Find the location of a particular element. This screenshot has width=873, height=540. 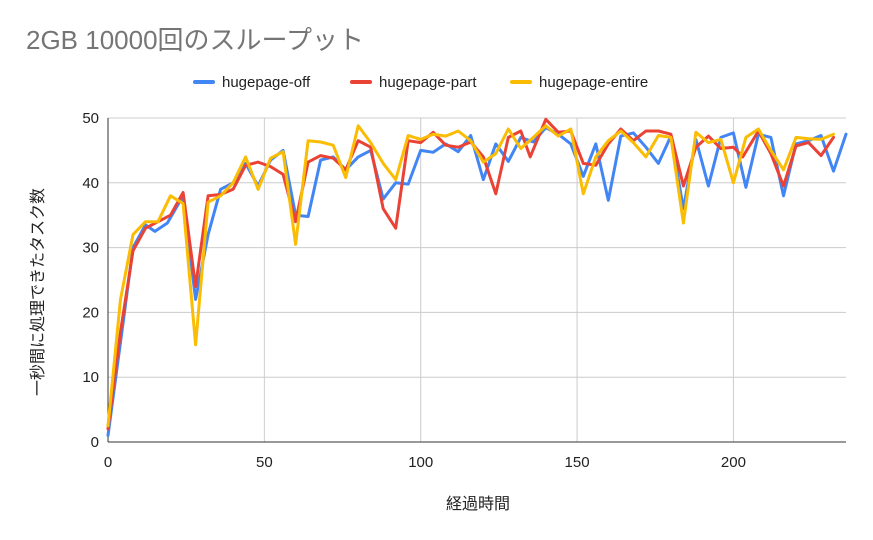

y-tick-label: 30 is located at coordinates (90, 248).